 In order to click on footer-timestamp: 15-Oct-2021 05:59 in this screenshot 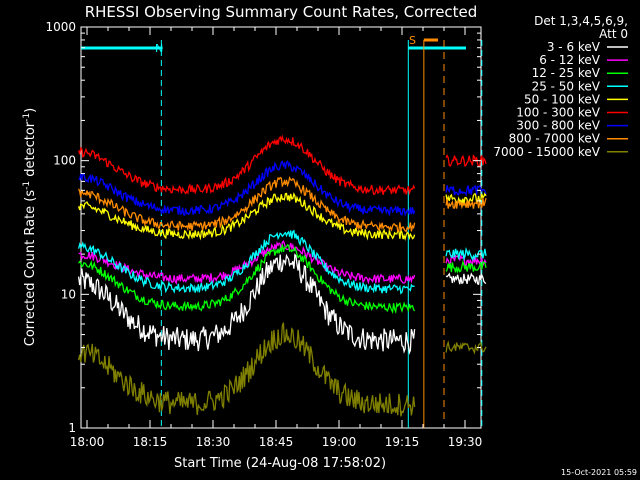, I will do `click(599, 472)`.